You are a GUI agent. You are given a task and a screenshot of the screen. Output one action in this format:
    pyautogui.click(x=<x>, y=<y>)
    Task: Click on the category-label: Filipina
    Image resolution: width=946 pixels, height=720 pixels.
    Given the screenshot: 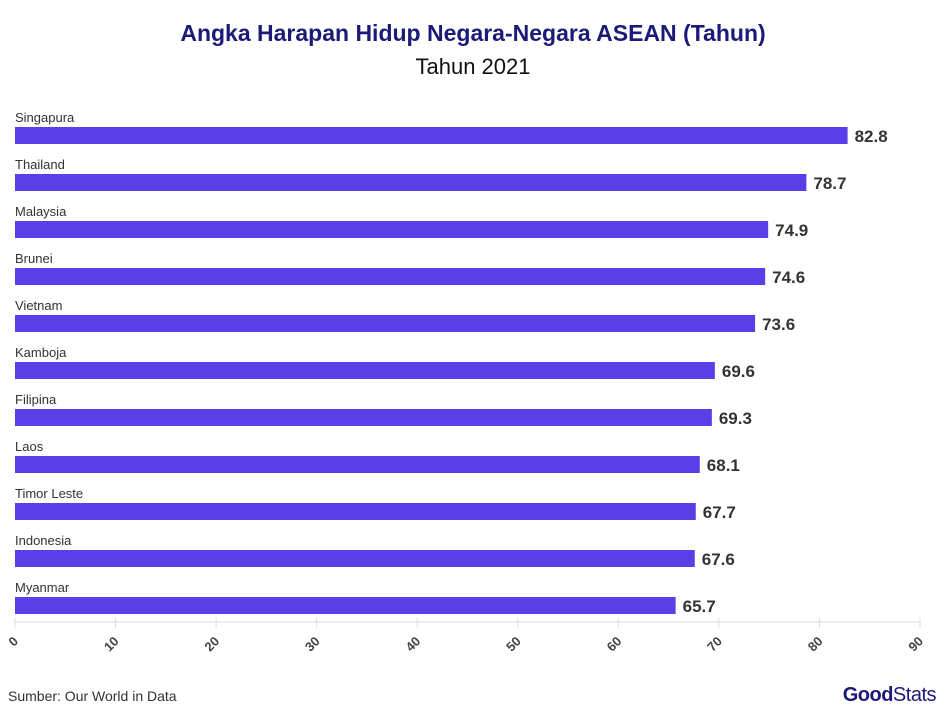 What is the action you would take?
    pyautogui.click(x=36, y=399)
    